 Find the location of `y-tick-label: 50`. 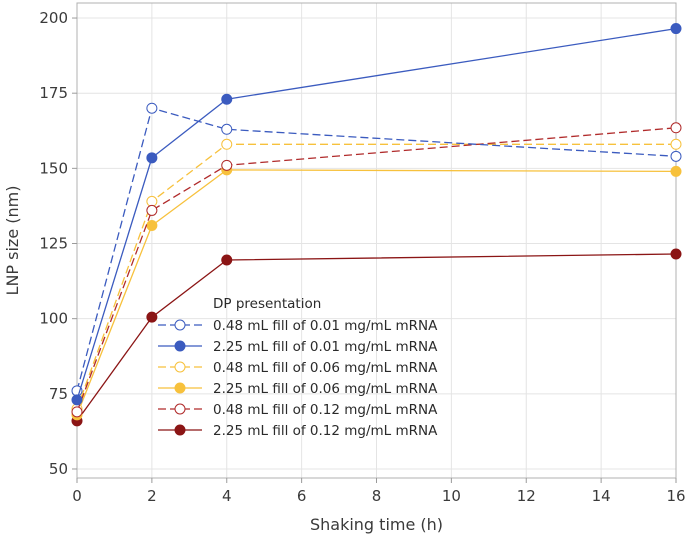

y-tick-label: 50 is located at coordinates (58, 469).